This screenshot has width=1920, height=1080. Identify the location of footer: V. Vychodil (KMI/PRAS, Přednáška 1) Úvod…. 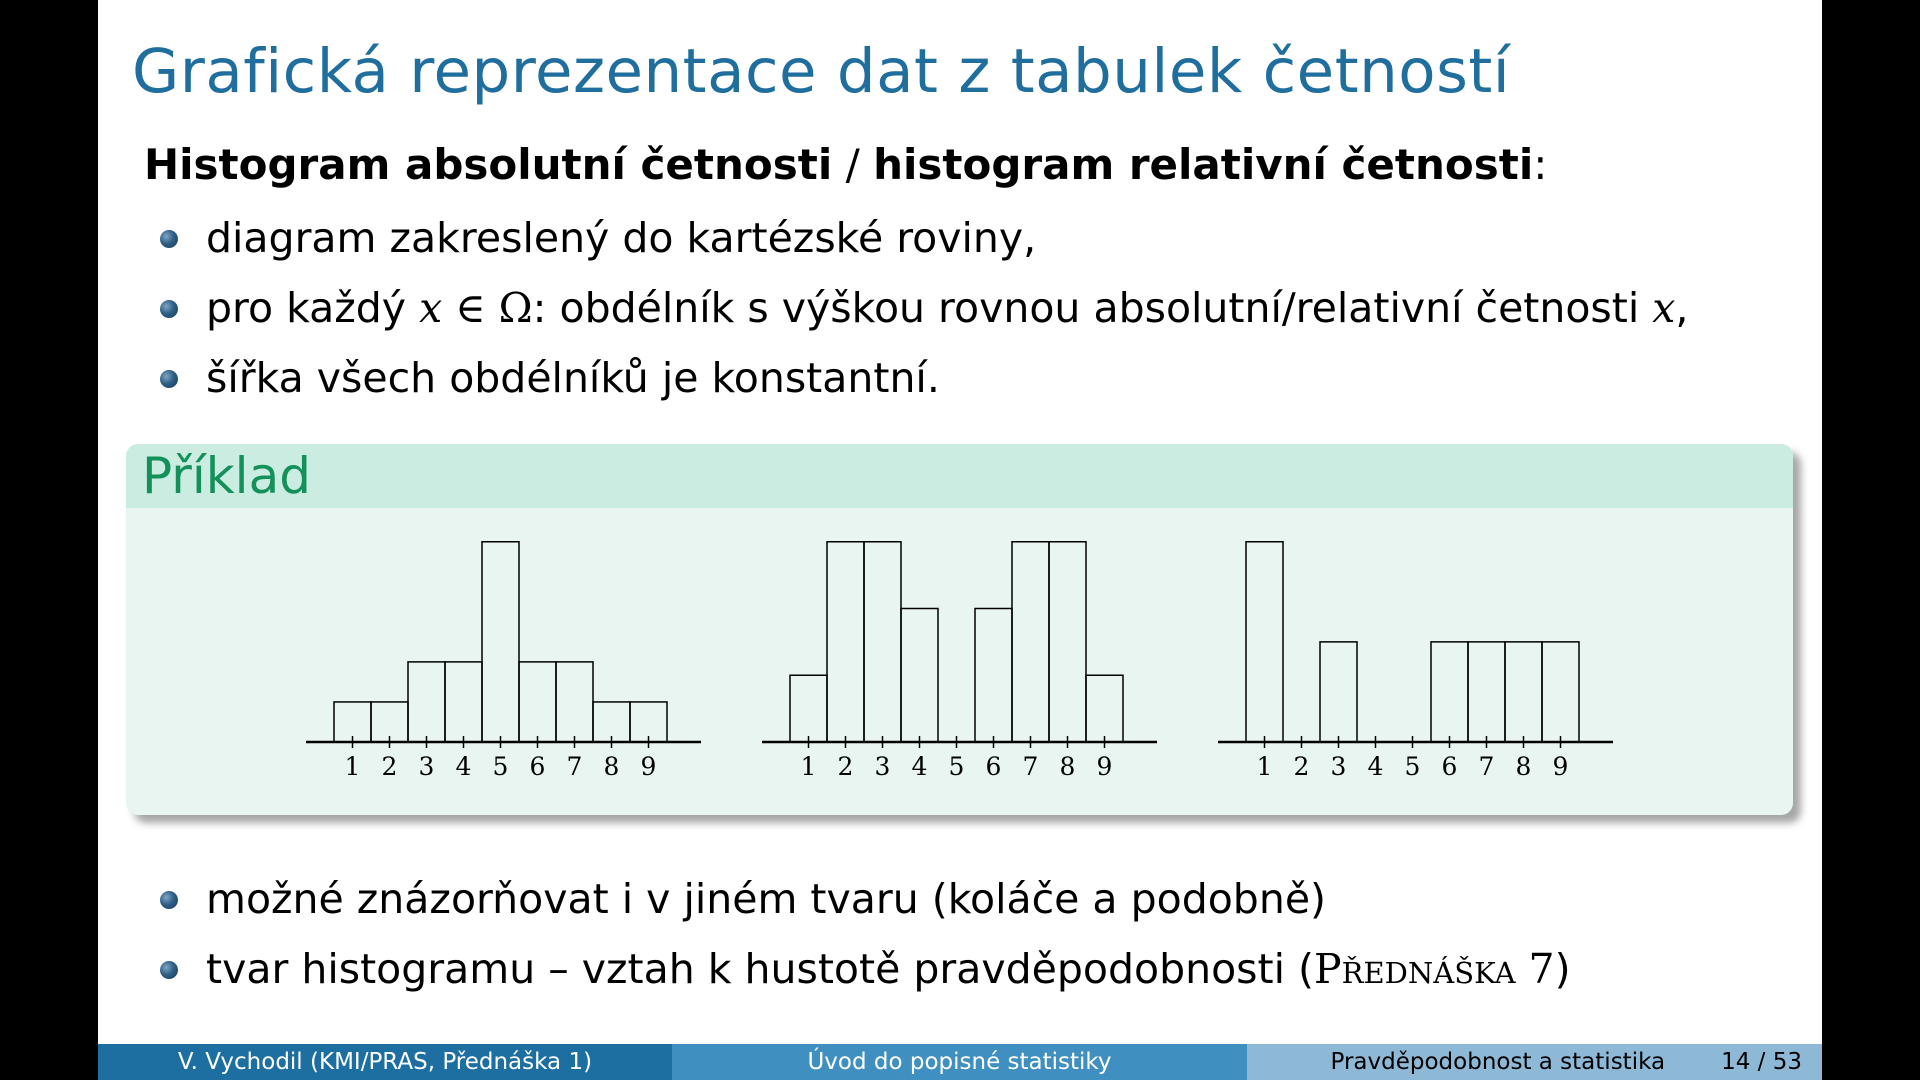
(960, 1062).